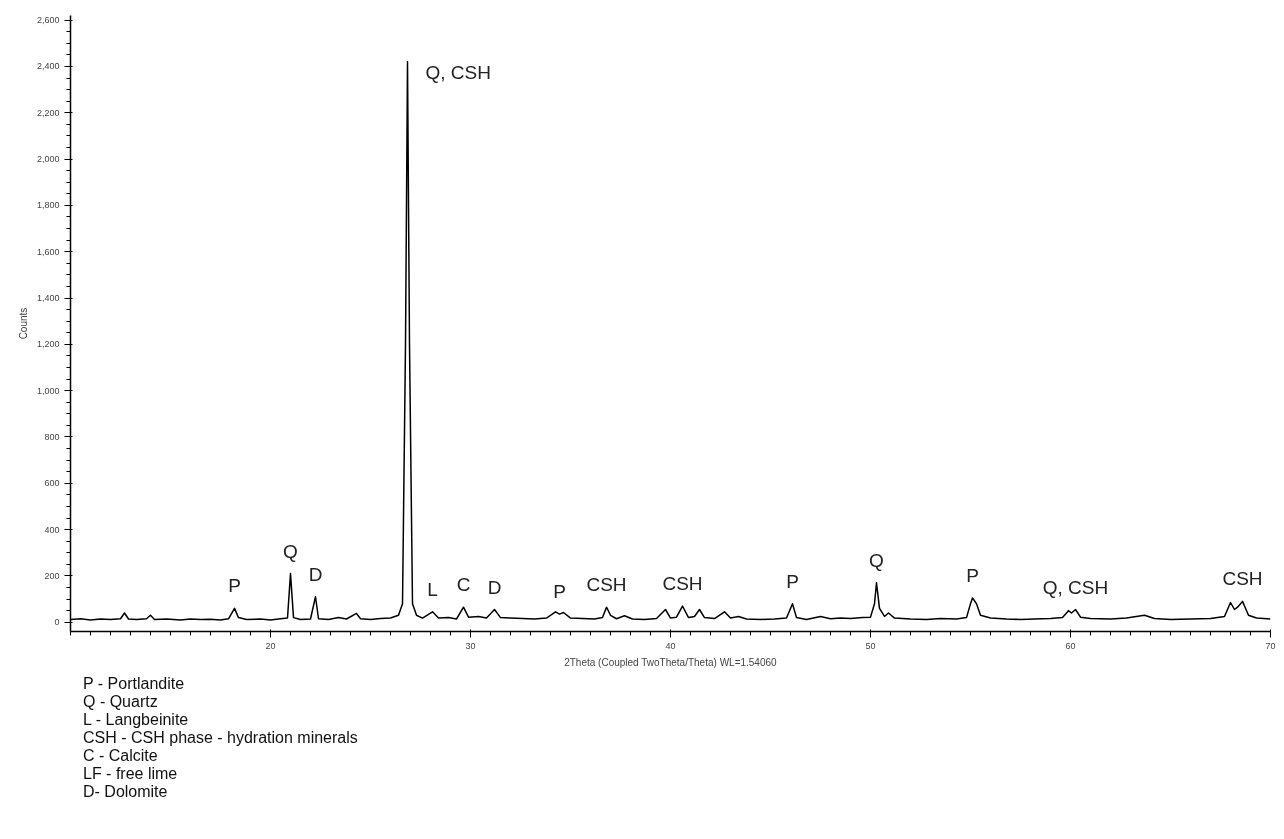 The image size is (1284, 839). I want to click on y-tick-label: 1,400, so click(48, 298).